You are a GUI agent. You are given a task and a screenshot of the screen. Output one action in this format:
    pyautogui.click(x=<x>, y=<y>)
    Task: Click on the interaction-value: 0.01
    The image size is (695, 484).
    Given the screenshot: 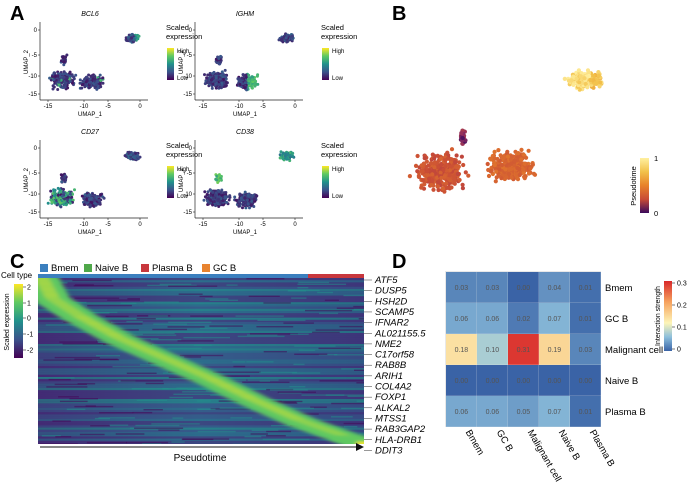 What is the action you would take?
    pyautogui.click(x=586, y=288)
    